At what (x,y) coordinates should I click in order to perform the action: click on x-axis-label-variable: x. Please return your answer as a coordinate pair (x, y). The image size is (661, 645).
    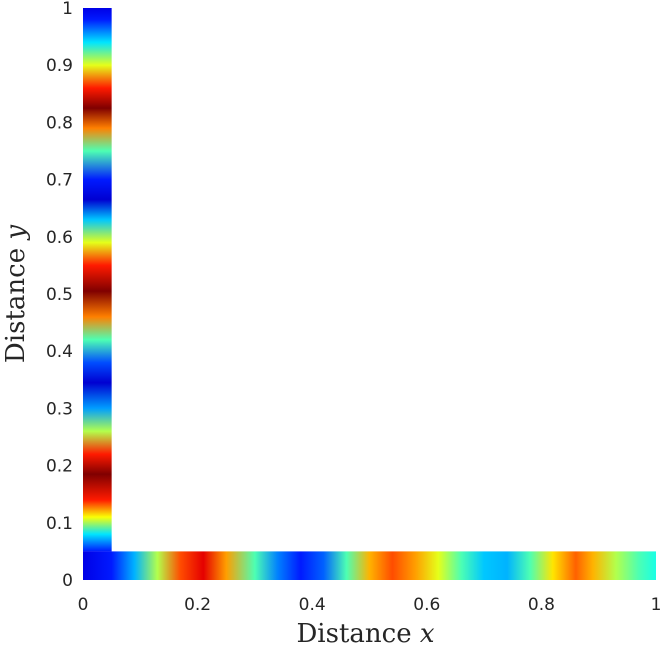
    Looking at the image, I should click on (427, 632).